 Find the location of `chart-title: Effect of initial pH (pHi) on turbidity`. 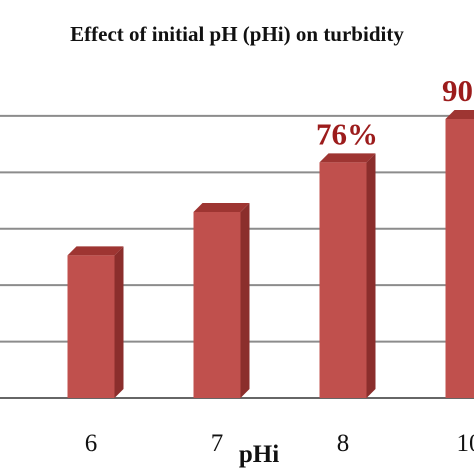

chart-title: Effect of initial pH (pHi) on turbidity is located at coordinates (237, 34).